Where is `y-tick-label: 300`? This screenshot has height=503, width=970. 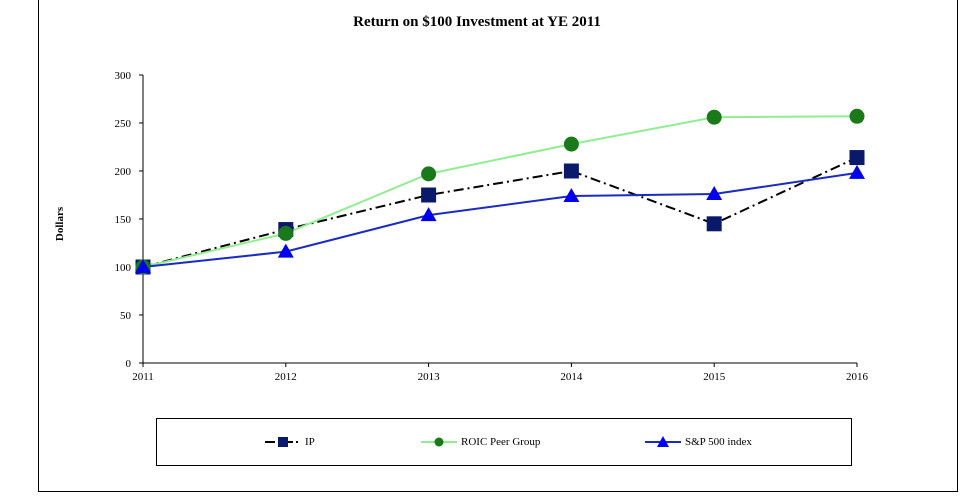
y-tick-label: 300 is located at coordinates (123, 76).